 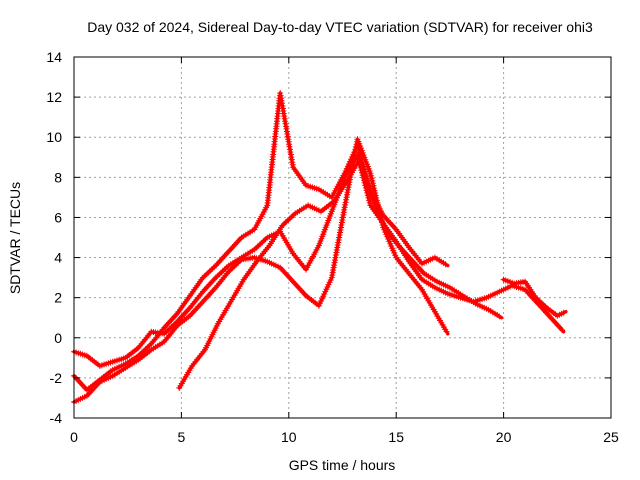 What do you see at coordinates (58, 177) in the screenshot?
I see `y-tick-label: 8` at bounding box center [58, 177].